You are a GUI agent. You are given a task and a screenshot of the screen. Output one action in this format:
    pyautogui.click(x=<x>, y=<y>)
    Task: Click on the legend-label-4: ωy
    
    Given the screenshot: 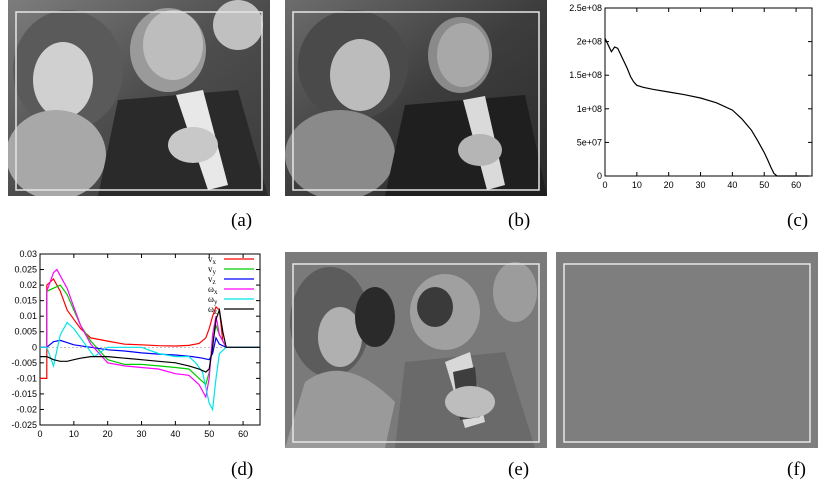 What is the action you would take?
    pyautogui.click(x=213, y=300)
    